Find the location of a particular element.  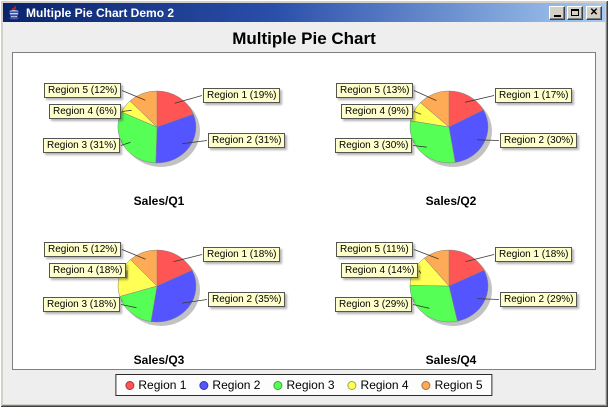

legend-item: Region 5 is located at coordinates (452, 385).